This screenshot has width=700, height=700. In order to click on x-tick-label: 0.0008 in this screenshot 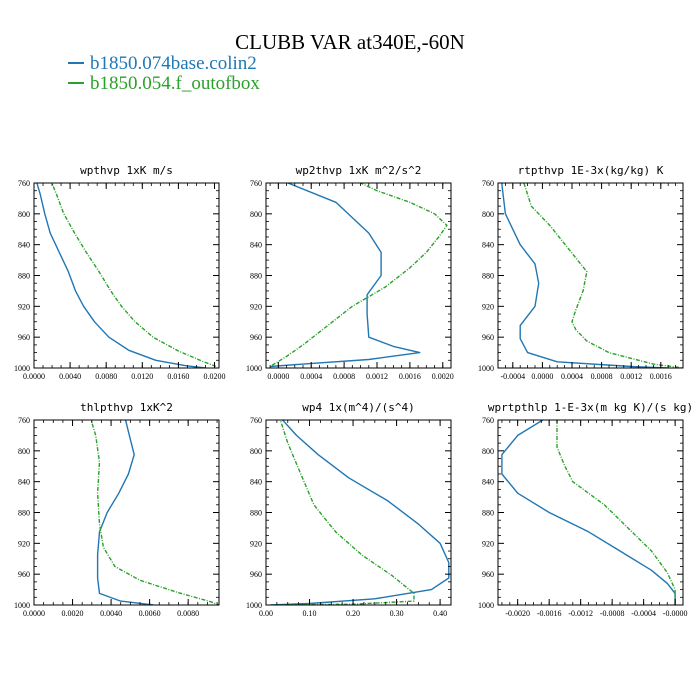, I will do `click(344, 376)`.